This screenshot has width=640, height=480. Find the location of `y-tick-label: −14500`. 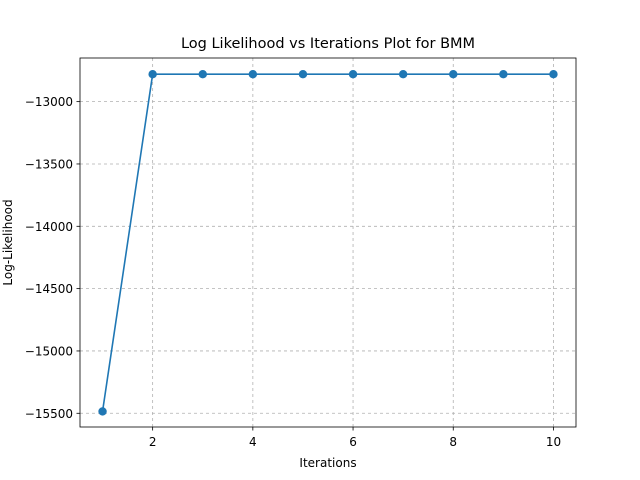

y-tick-label: −14500 is located at coordinates (49, 289).